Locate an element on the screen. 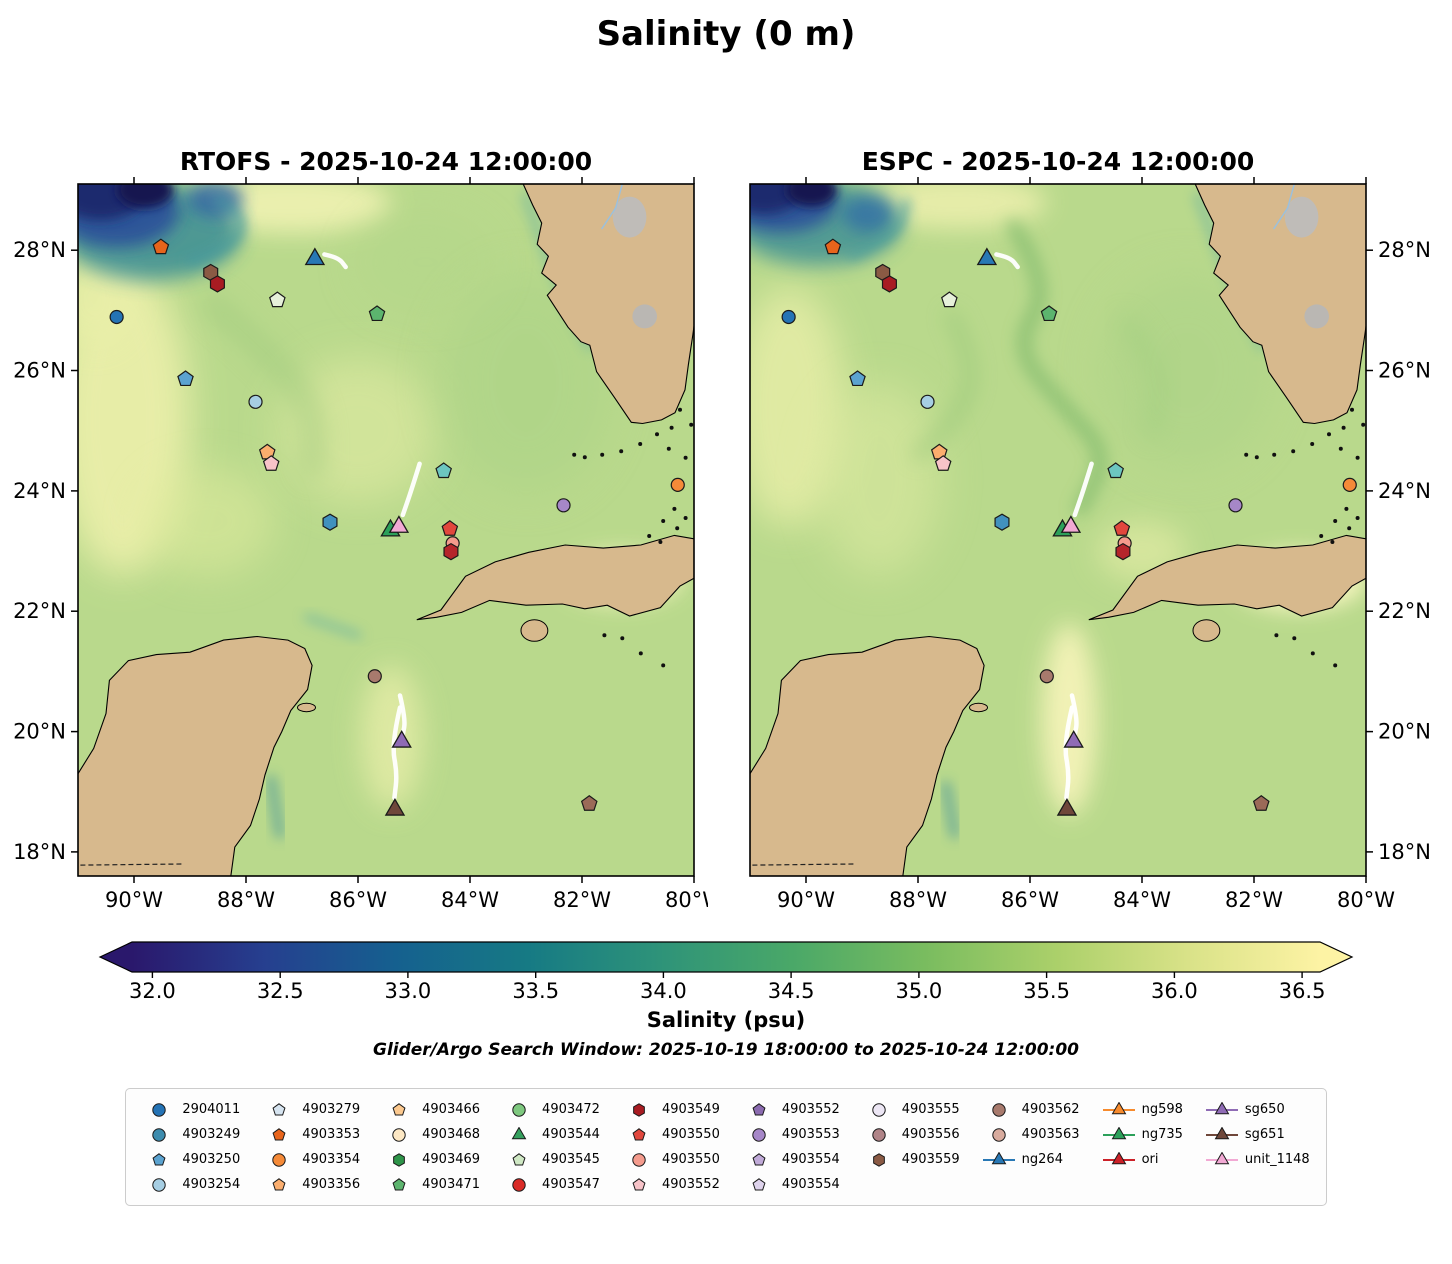 Image resolution: width=1452 pixels, height=1264 pixels. colorbar-svg: 32.0 32.5 33.0 33.5 34.0 34.5 35.0 35.5 36.0 36.5 is located at coordinates (726, 972).